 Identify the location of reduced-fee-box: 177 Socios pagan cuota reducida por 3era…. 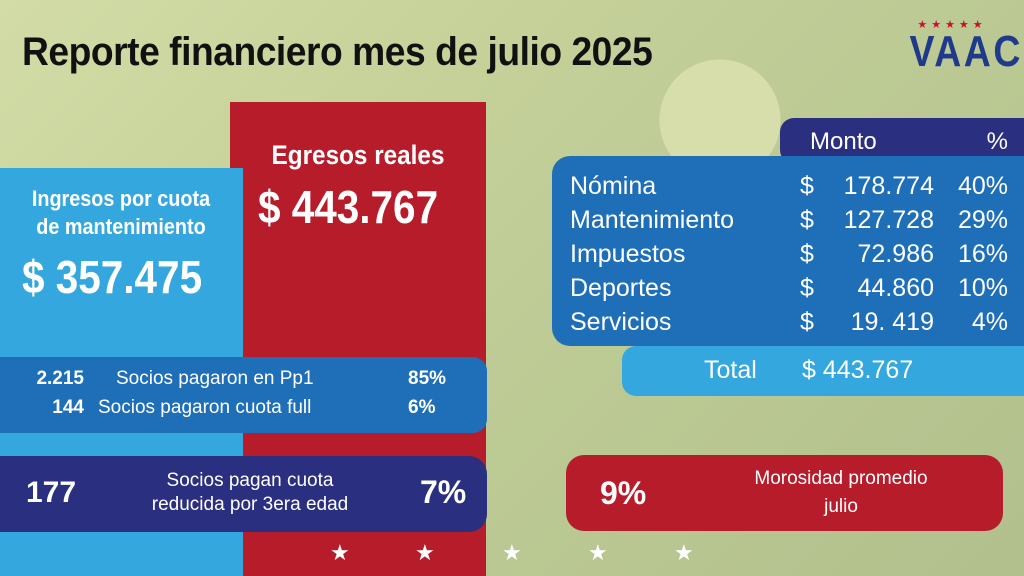
(243, 494).